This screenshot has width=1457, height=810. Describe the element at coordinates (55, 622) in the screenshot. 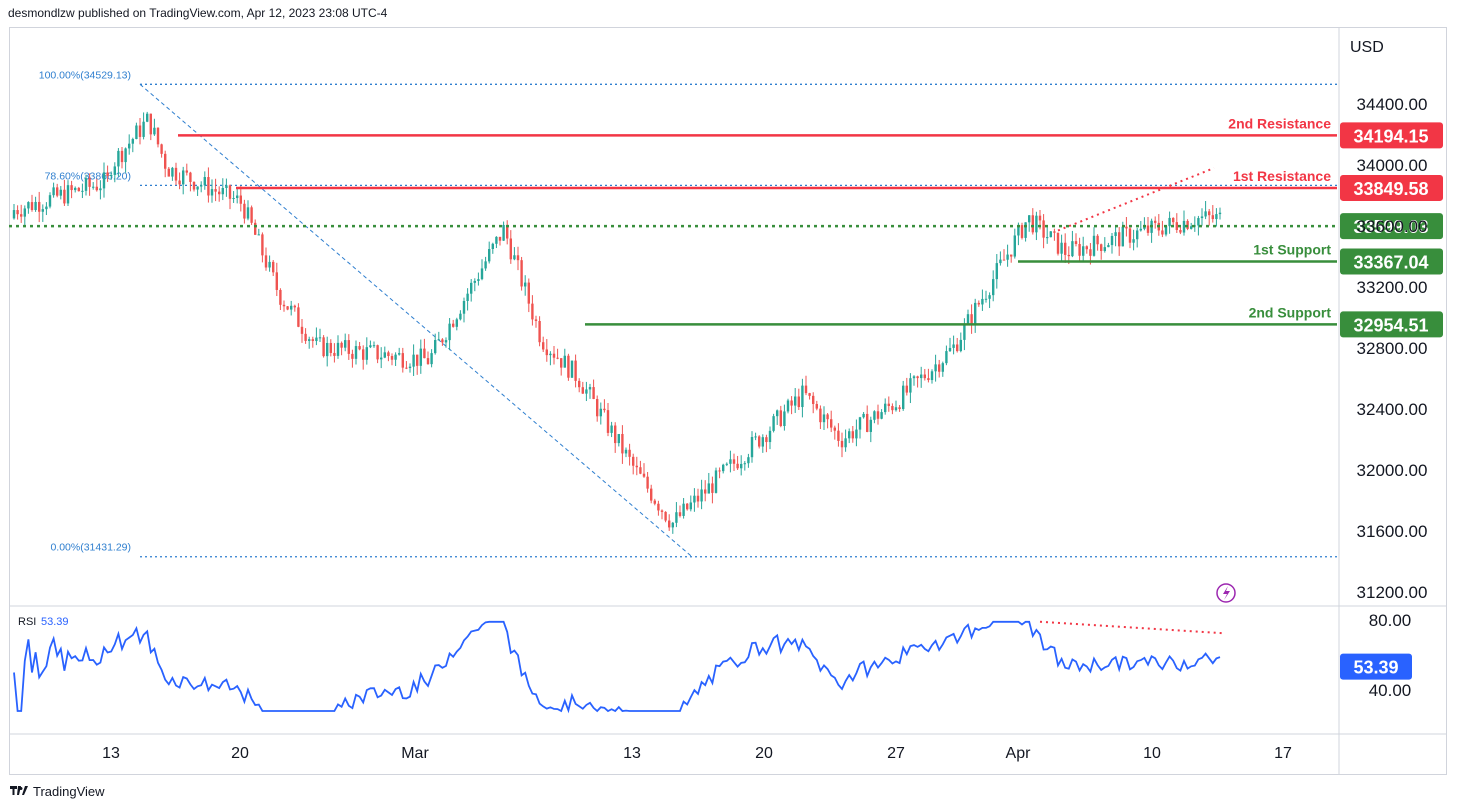

I see `rsi-header-value: 53.39` at that location.